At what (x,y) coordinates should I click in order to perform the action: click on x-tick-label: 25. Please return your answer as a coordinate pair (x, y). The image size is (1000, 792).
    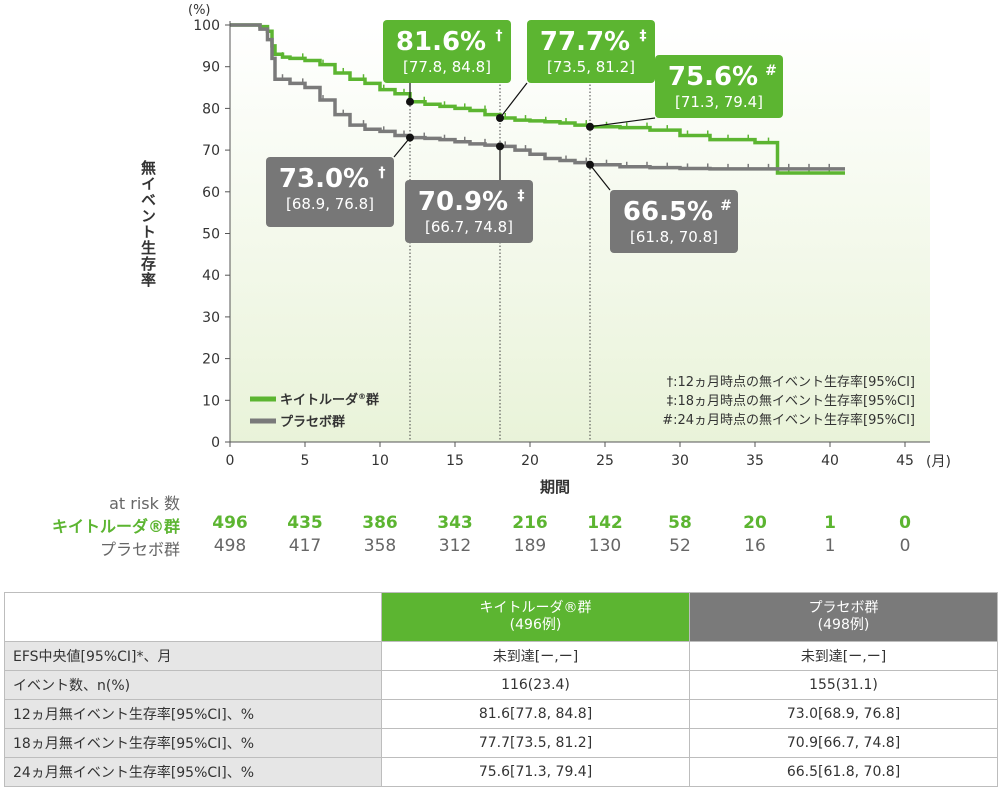
    Looking at the image, I should click on (605, 461).